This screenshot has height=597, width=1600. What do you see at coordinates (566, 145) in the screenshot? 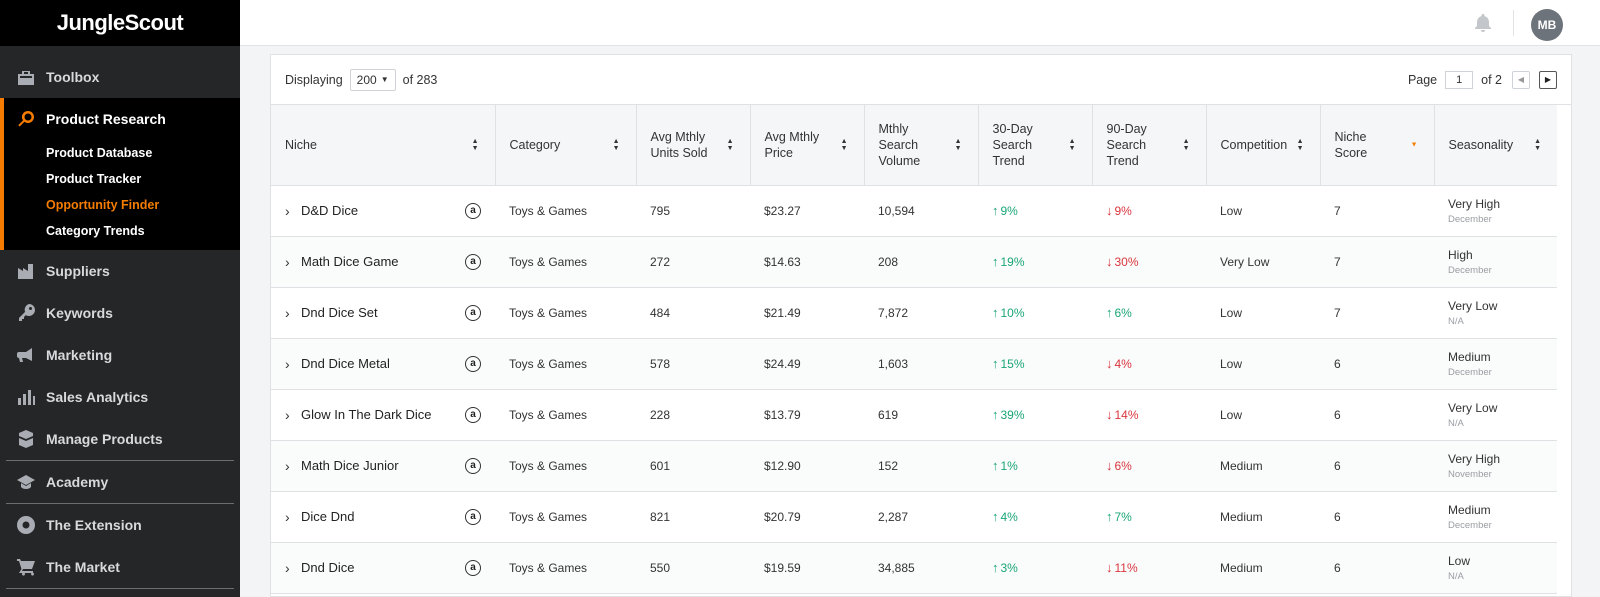
I see `column-header-category: Category ▲ ▼` at bounding box center [566, 145].